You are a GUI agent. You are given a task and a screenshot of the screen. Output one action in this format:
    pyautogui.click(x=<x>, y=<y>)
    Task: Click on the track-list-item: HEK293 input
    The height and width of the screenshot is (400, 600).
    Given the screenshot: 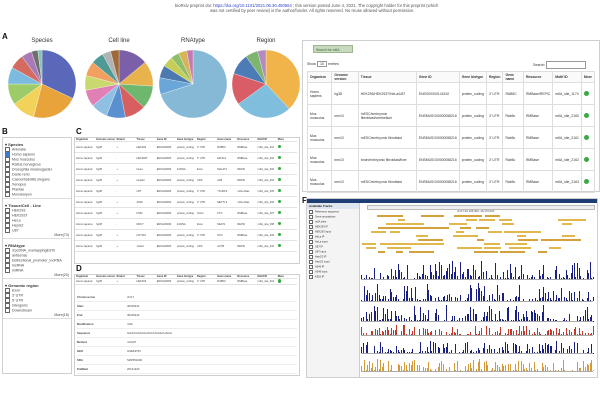 What is the action you would take?
    pyautogui.click(x=333, y=231)
    